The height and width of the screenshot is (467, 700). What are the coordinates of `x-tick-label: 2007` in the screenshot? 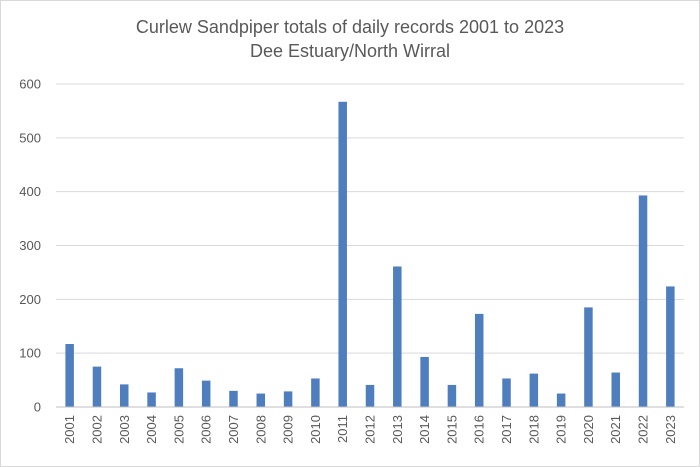 It's located at (233, 429).